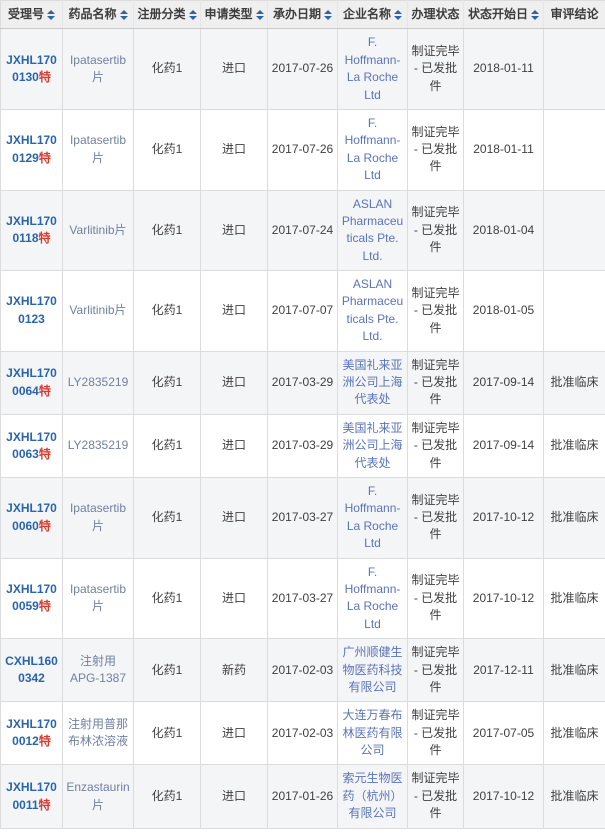 The width and height of the screenshot is (605, 836). I want to click on status-start-date: 2018-01-04, so click(503, 230).